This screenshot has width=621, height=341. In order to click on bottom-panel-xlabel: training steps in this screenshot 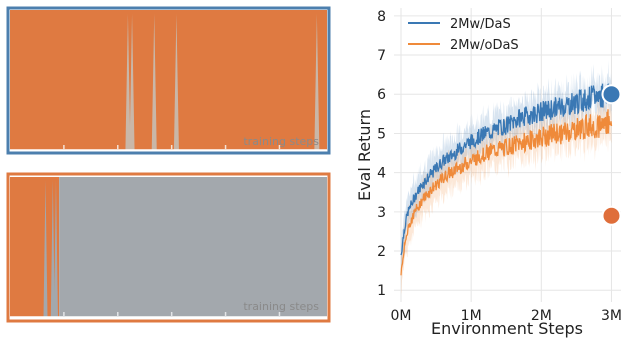, I will do `click(281, 306)`.